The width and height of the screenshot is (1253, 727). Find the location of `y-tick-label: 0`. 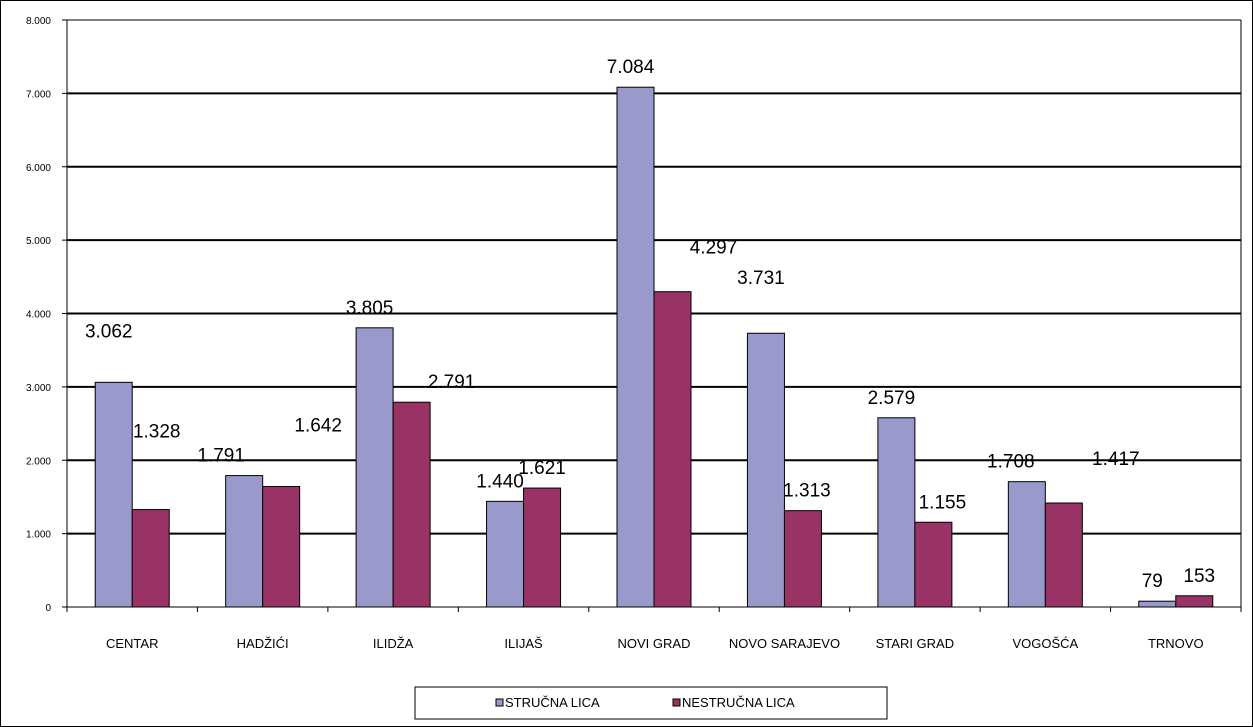

y-tick-label: 0 is located at coordinates (48, 608).